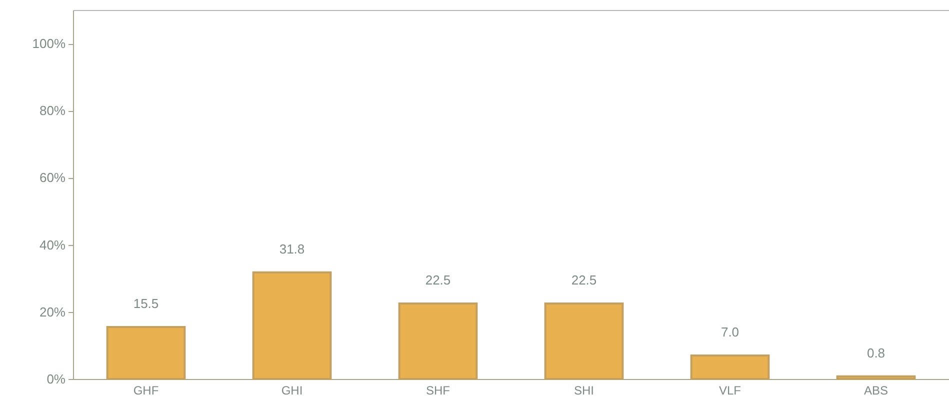 The width and height of the screenshot is (949, 408). Describe the element at coordinates (52, 244) in the screenshot. I see `y-tick-label: 40%` at that location.